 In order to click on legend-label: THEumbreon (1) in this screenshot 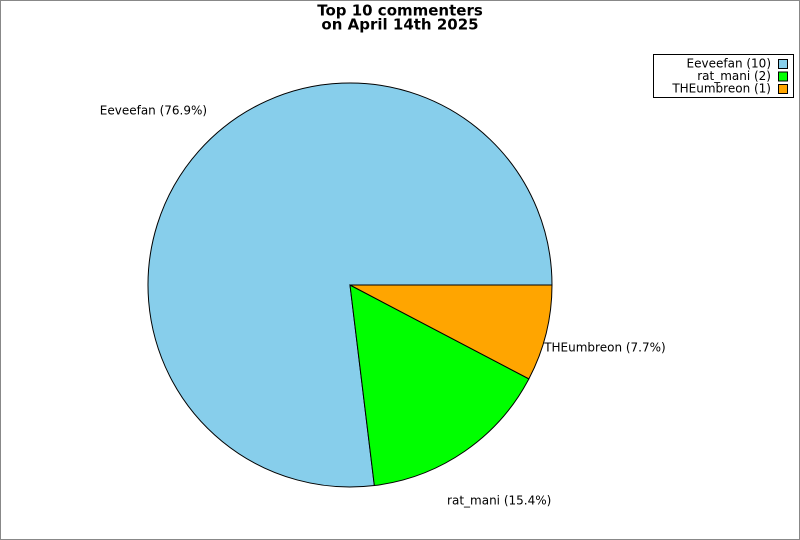, I will do `click(721, 89)`.